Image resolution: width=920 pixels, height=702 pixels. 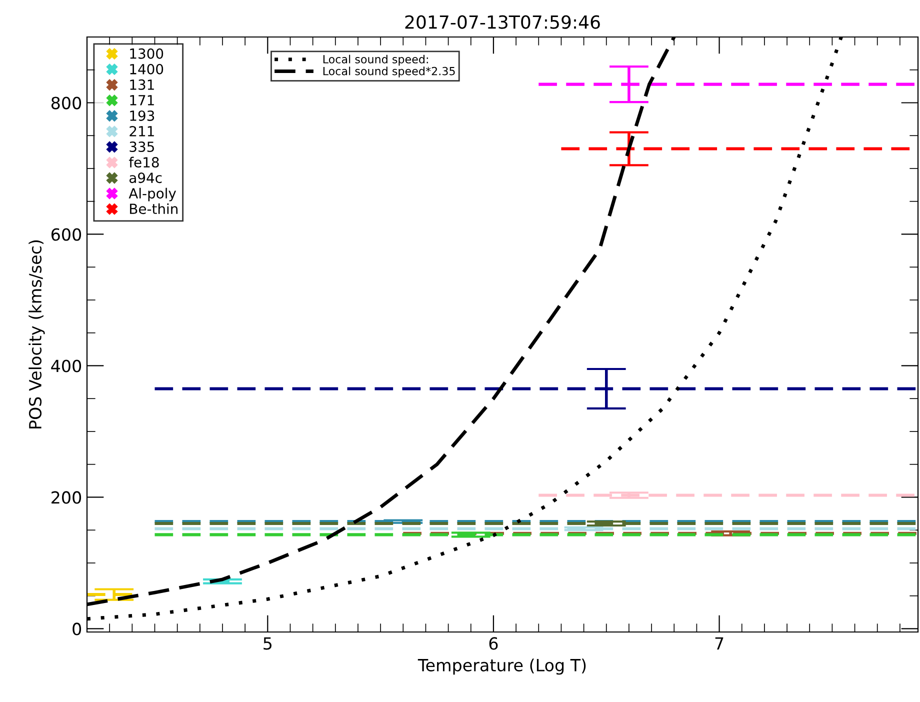 I want to click on legend-label: Al-poly, so click(x=152, y=195).